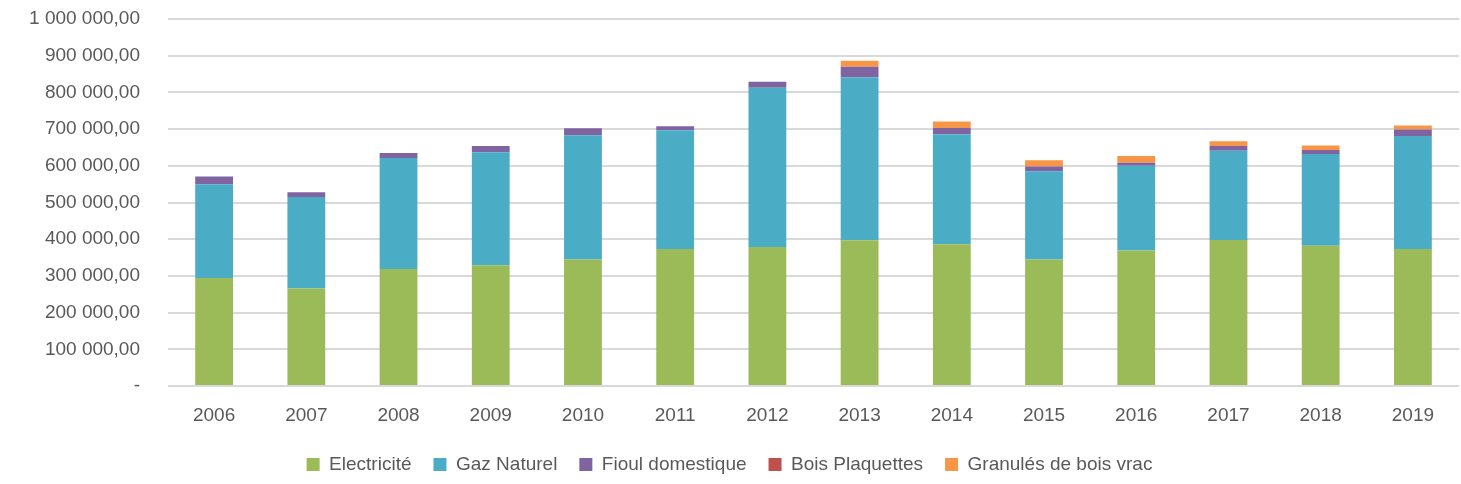 The width and height of the screenshot is (1461, 484). What do you see at coordinates (1060, 463) in the screenshot?
I see `legend-label: Granulés de bois vrac` at bounding box center [1060, 463].